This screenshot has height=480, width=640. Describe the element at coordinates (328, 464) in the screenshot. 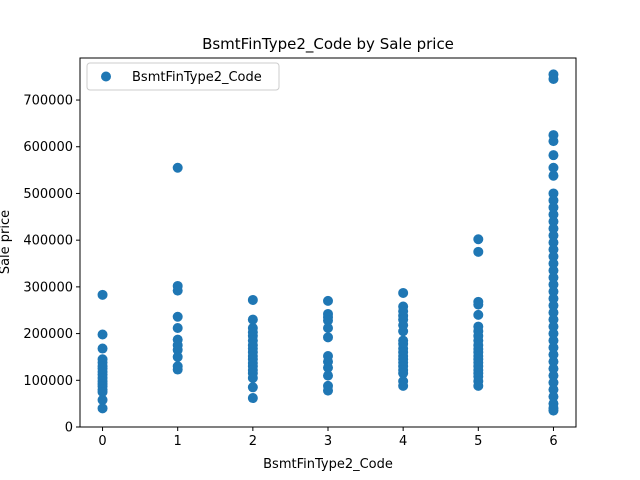

I see `x-axis-title: BsmtFinType2_Code` at that location.